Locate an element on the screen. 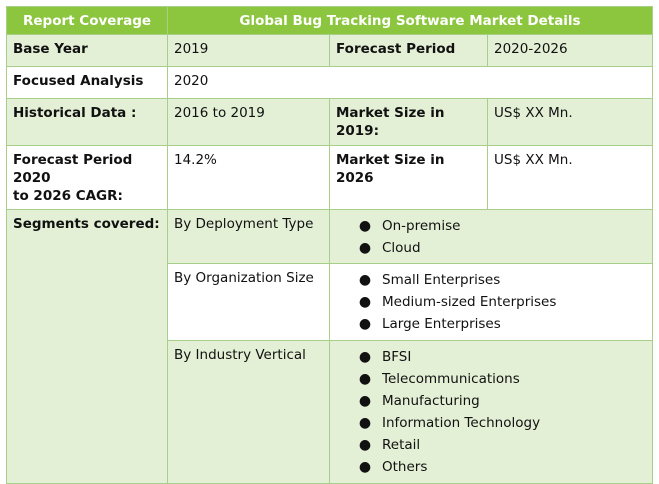 This screenshot has width=659, height=484. list-item: ● Retail is located at coordinates (502, 445).